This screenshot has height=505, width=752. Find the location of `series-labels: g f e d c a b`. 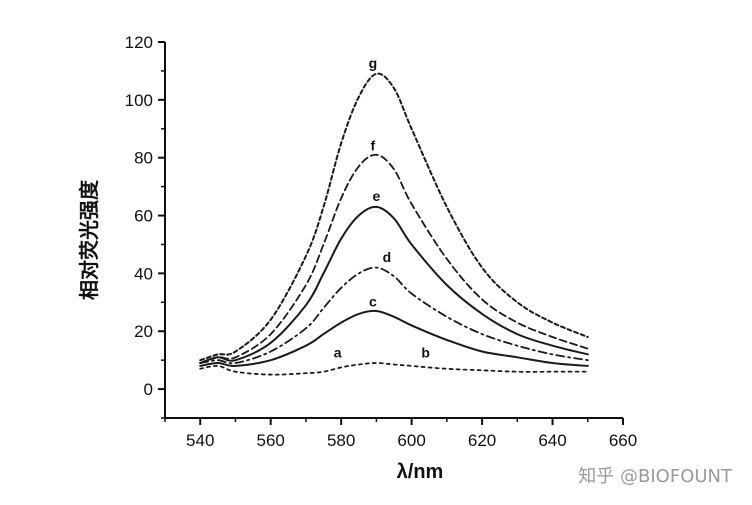

series-labels: g f e d c a b is located at coordinates (382, 207).